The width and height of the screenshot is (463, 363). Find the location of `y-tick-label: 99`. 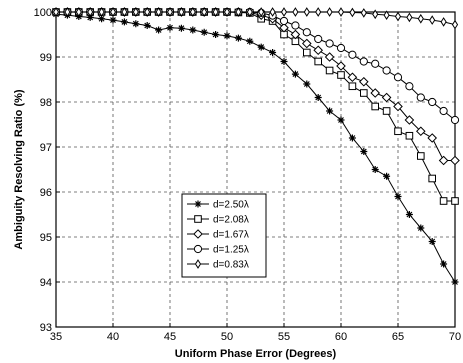

y-tick-label: 99 is located at coordinates (46, 58).